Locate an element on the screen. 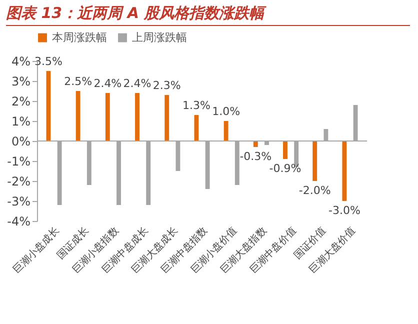 Image resolution: width=418 pixels, height=324 pixels. data-label: -3.0% is located at coordinates (344, 210).